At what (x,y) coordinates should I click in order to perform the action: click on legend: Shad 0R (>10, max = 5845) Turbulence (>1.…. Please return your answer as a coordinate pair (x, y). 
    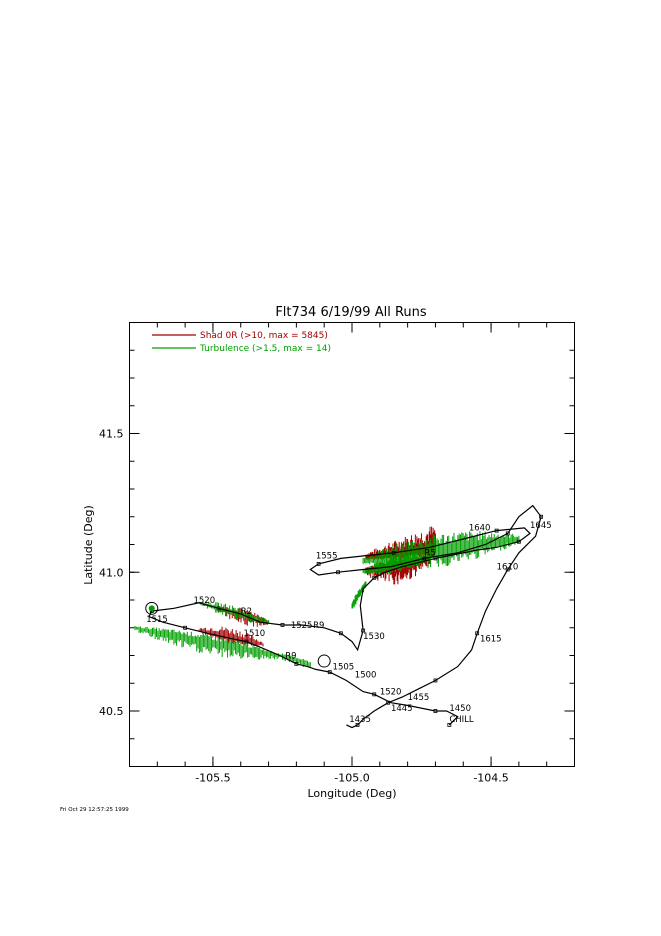
    Looking at the image, I should click on (241, 342).